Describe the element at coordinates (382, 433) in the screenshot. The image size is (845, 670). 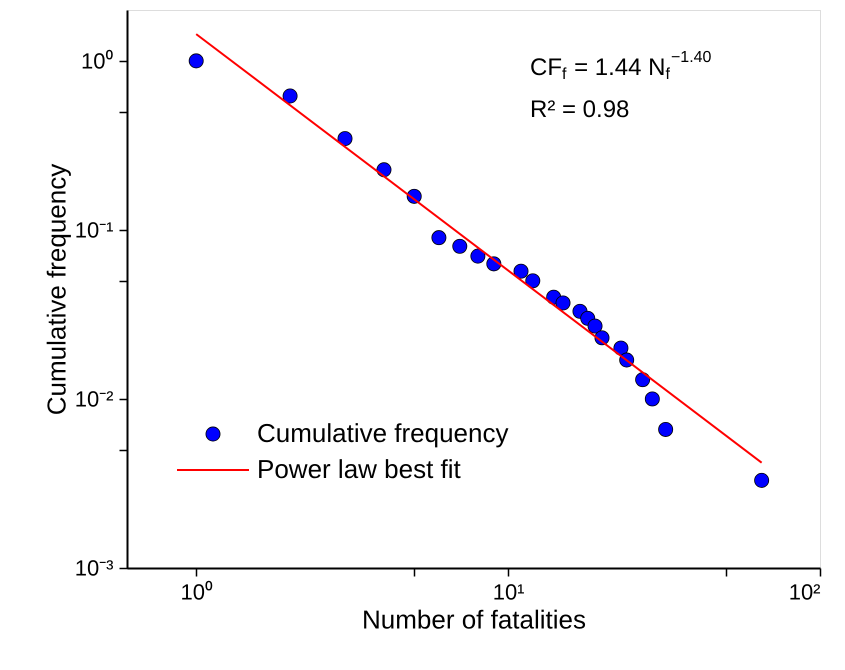
I see `legend-label: Cumulative frequency` at that location.